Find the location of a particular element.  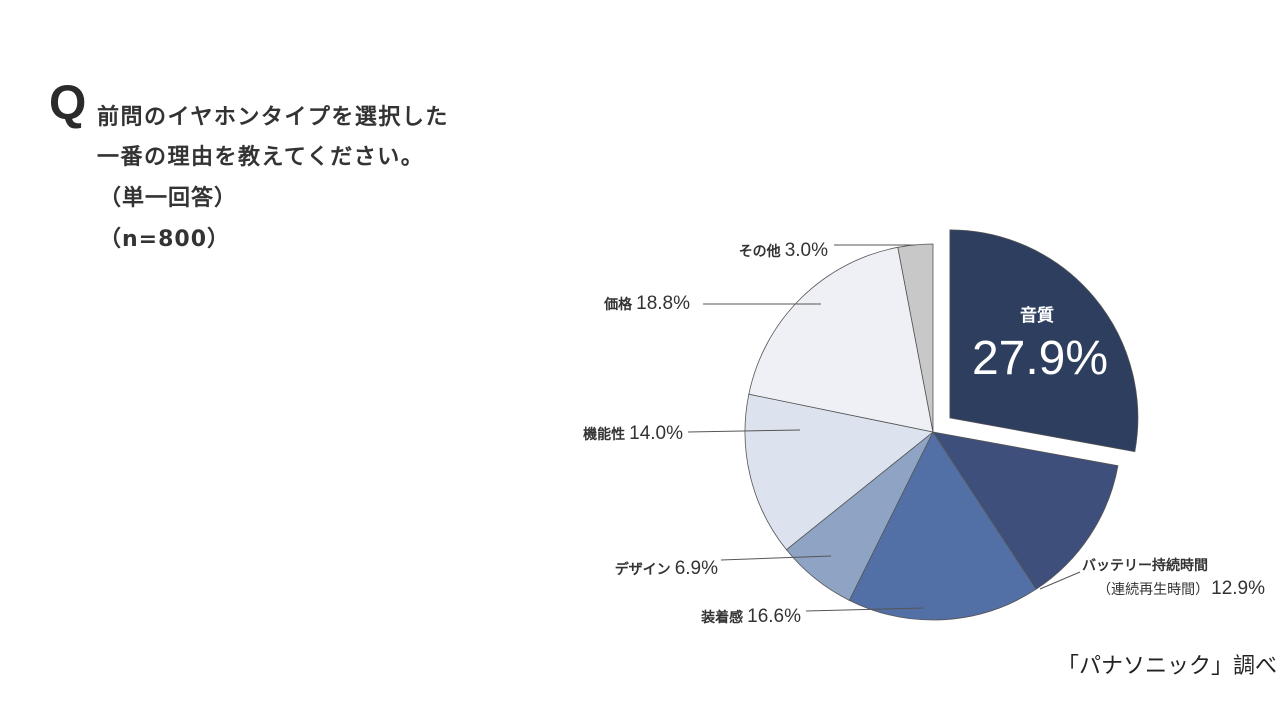

slice-name-battery-life: バッテリー持続時間 is located at coordinates (1145, 565).